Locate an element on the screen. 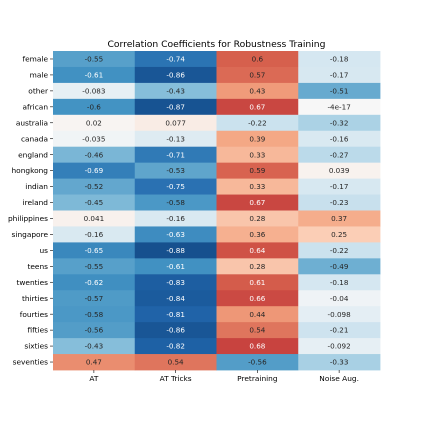  cell-value-label: 0.33 is located at coordinates (257, 186).